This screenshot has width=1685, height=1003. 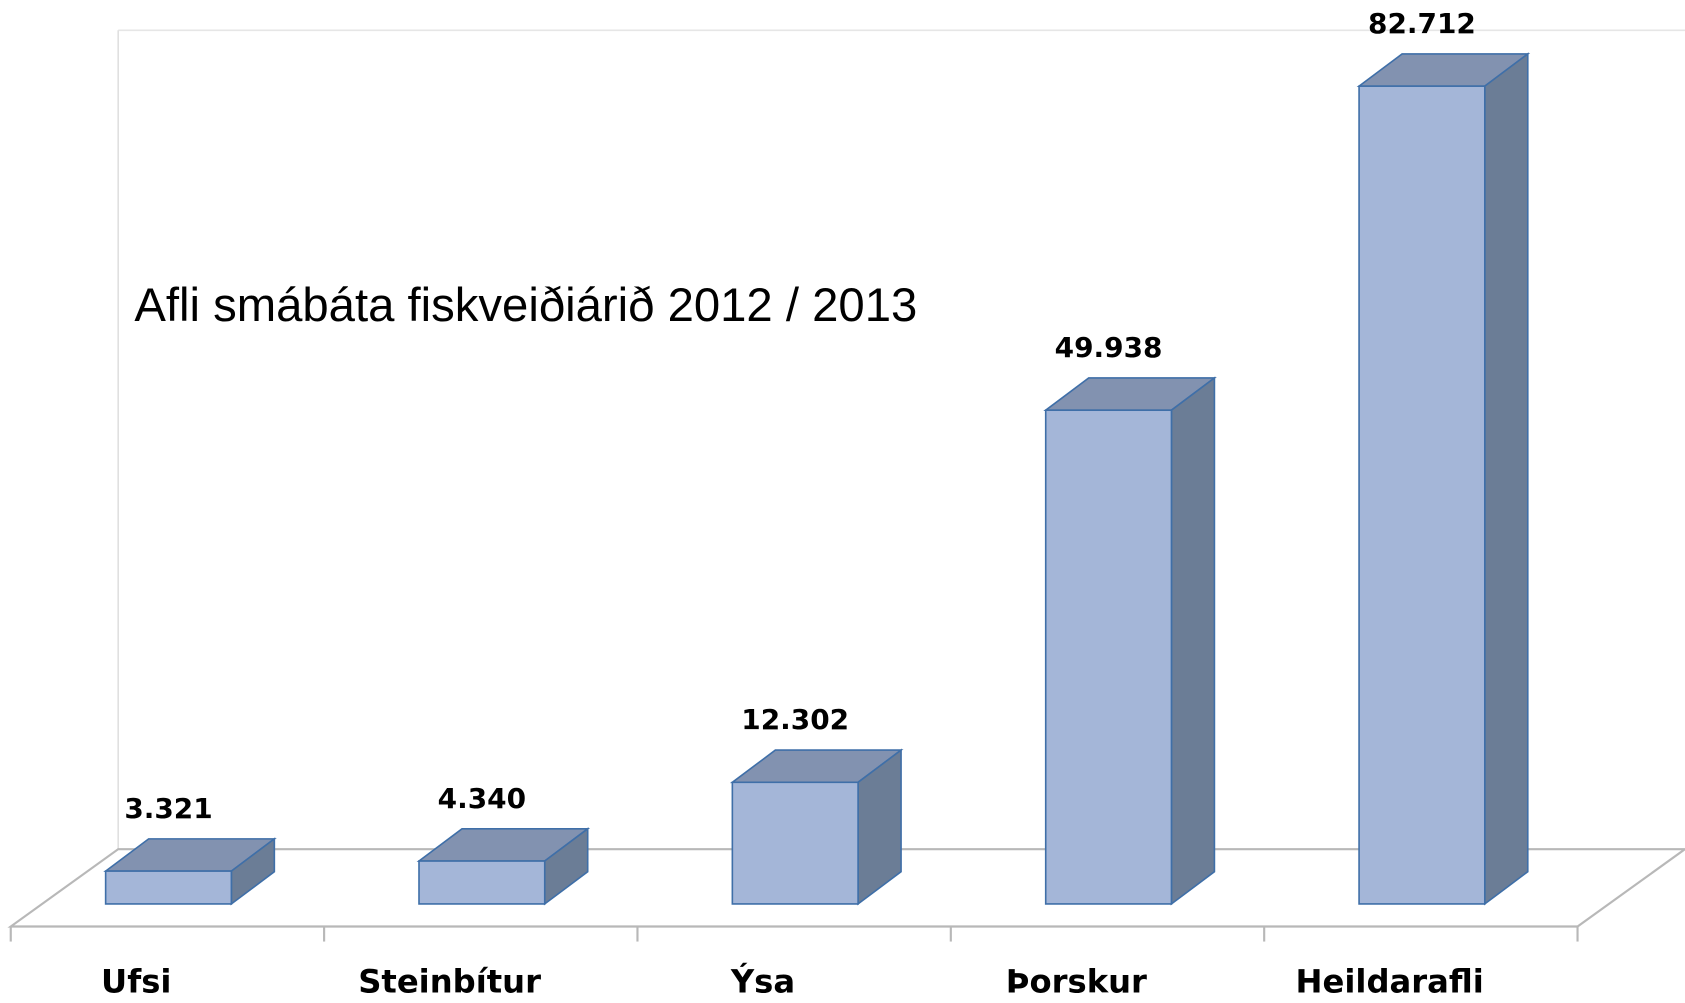 What do you see at coordinates (1422, 23) in the screenshot?
I see `value-label: 82.712` at bounding box center [1422, 23].